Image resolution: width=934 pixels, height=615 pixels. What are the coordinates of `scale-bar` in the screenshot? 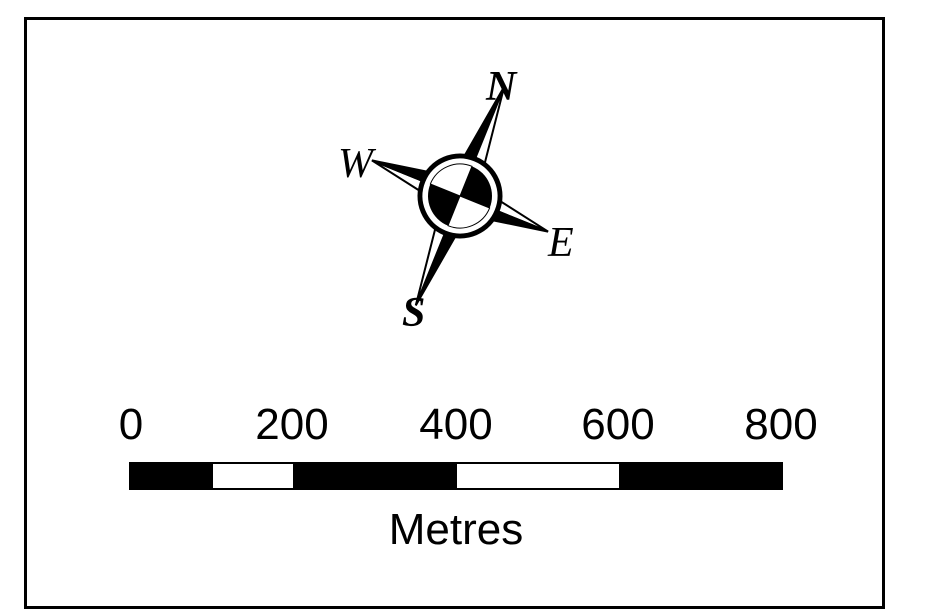 It's located at (456, 476).